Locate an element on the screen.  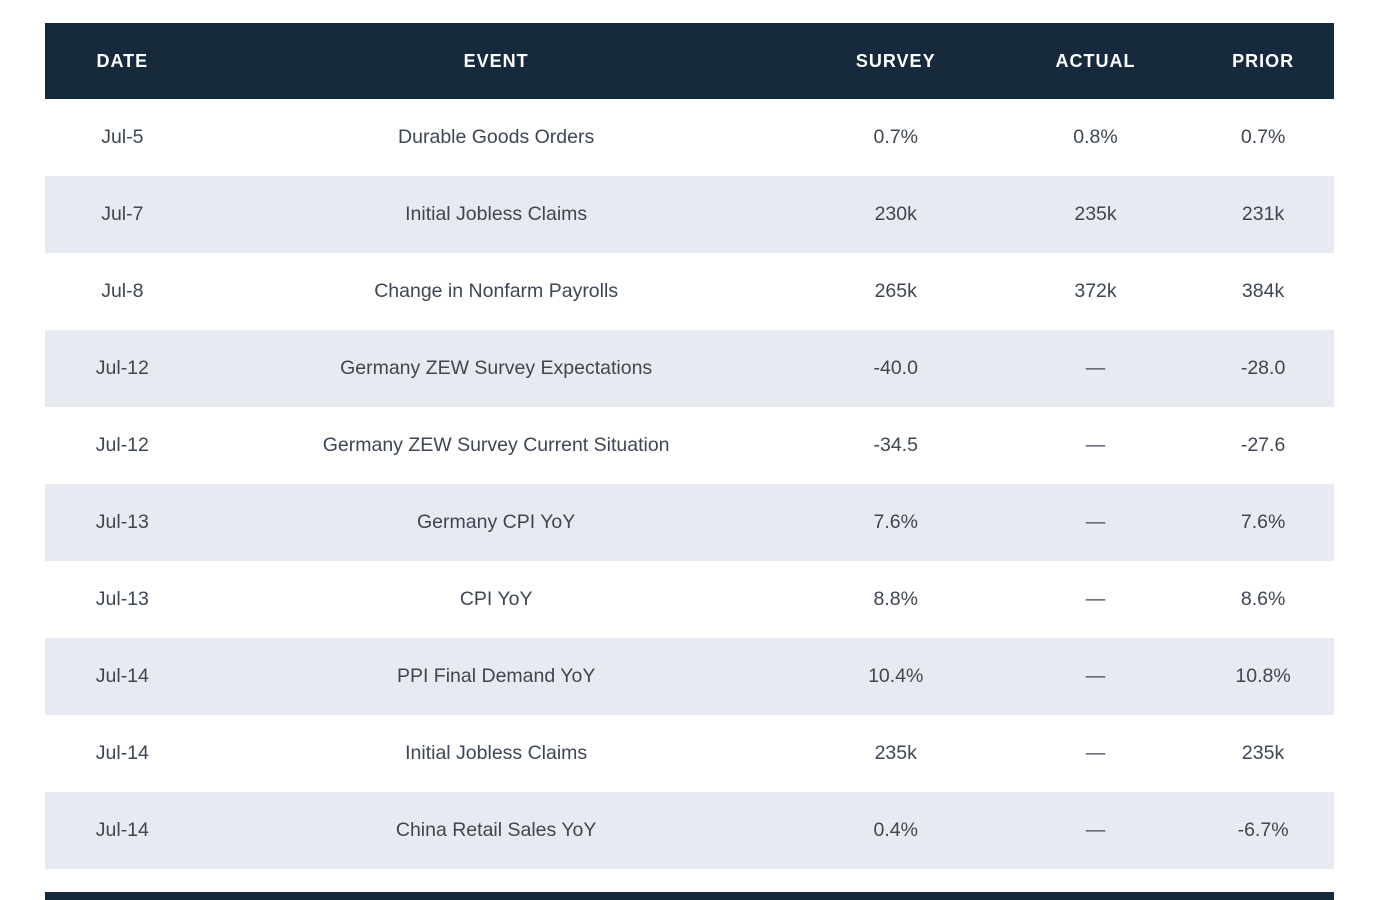
cell-survey: 0.4% is located at coordinates (895, 830).